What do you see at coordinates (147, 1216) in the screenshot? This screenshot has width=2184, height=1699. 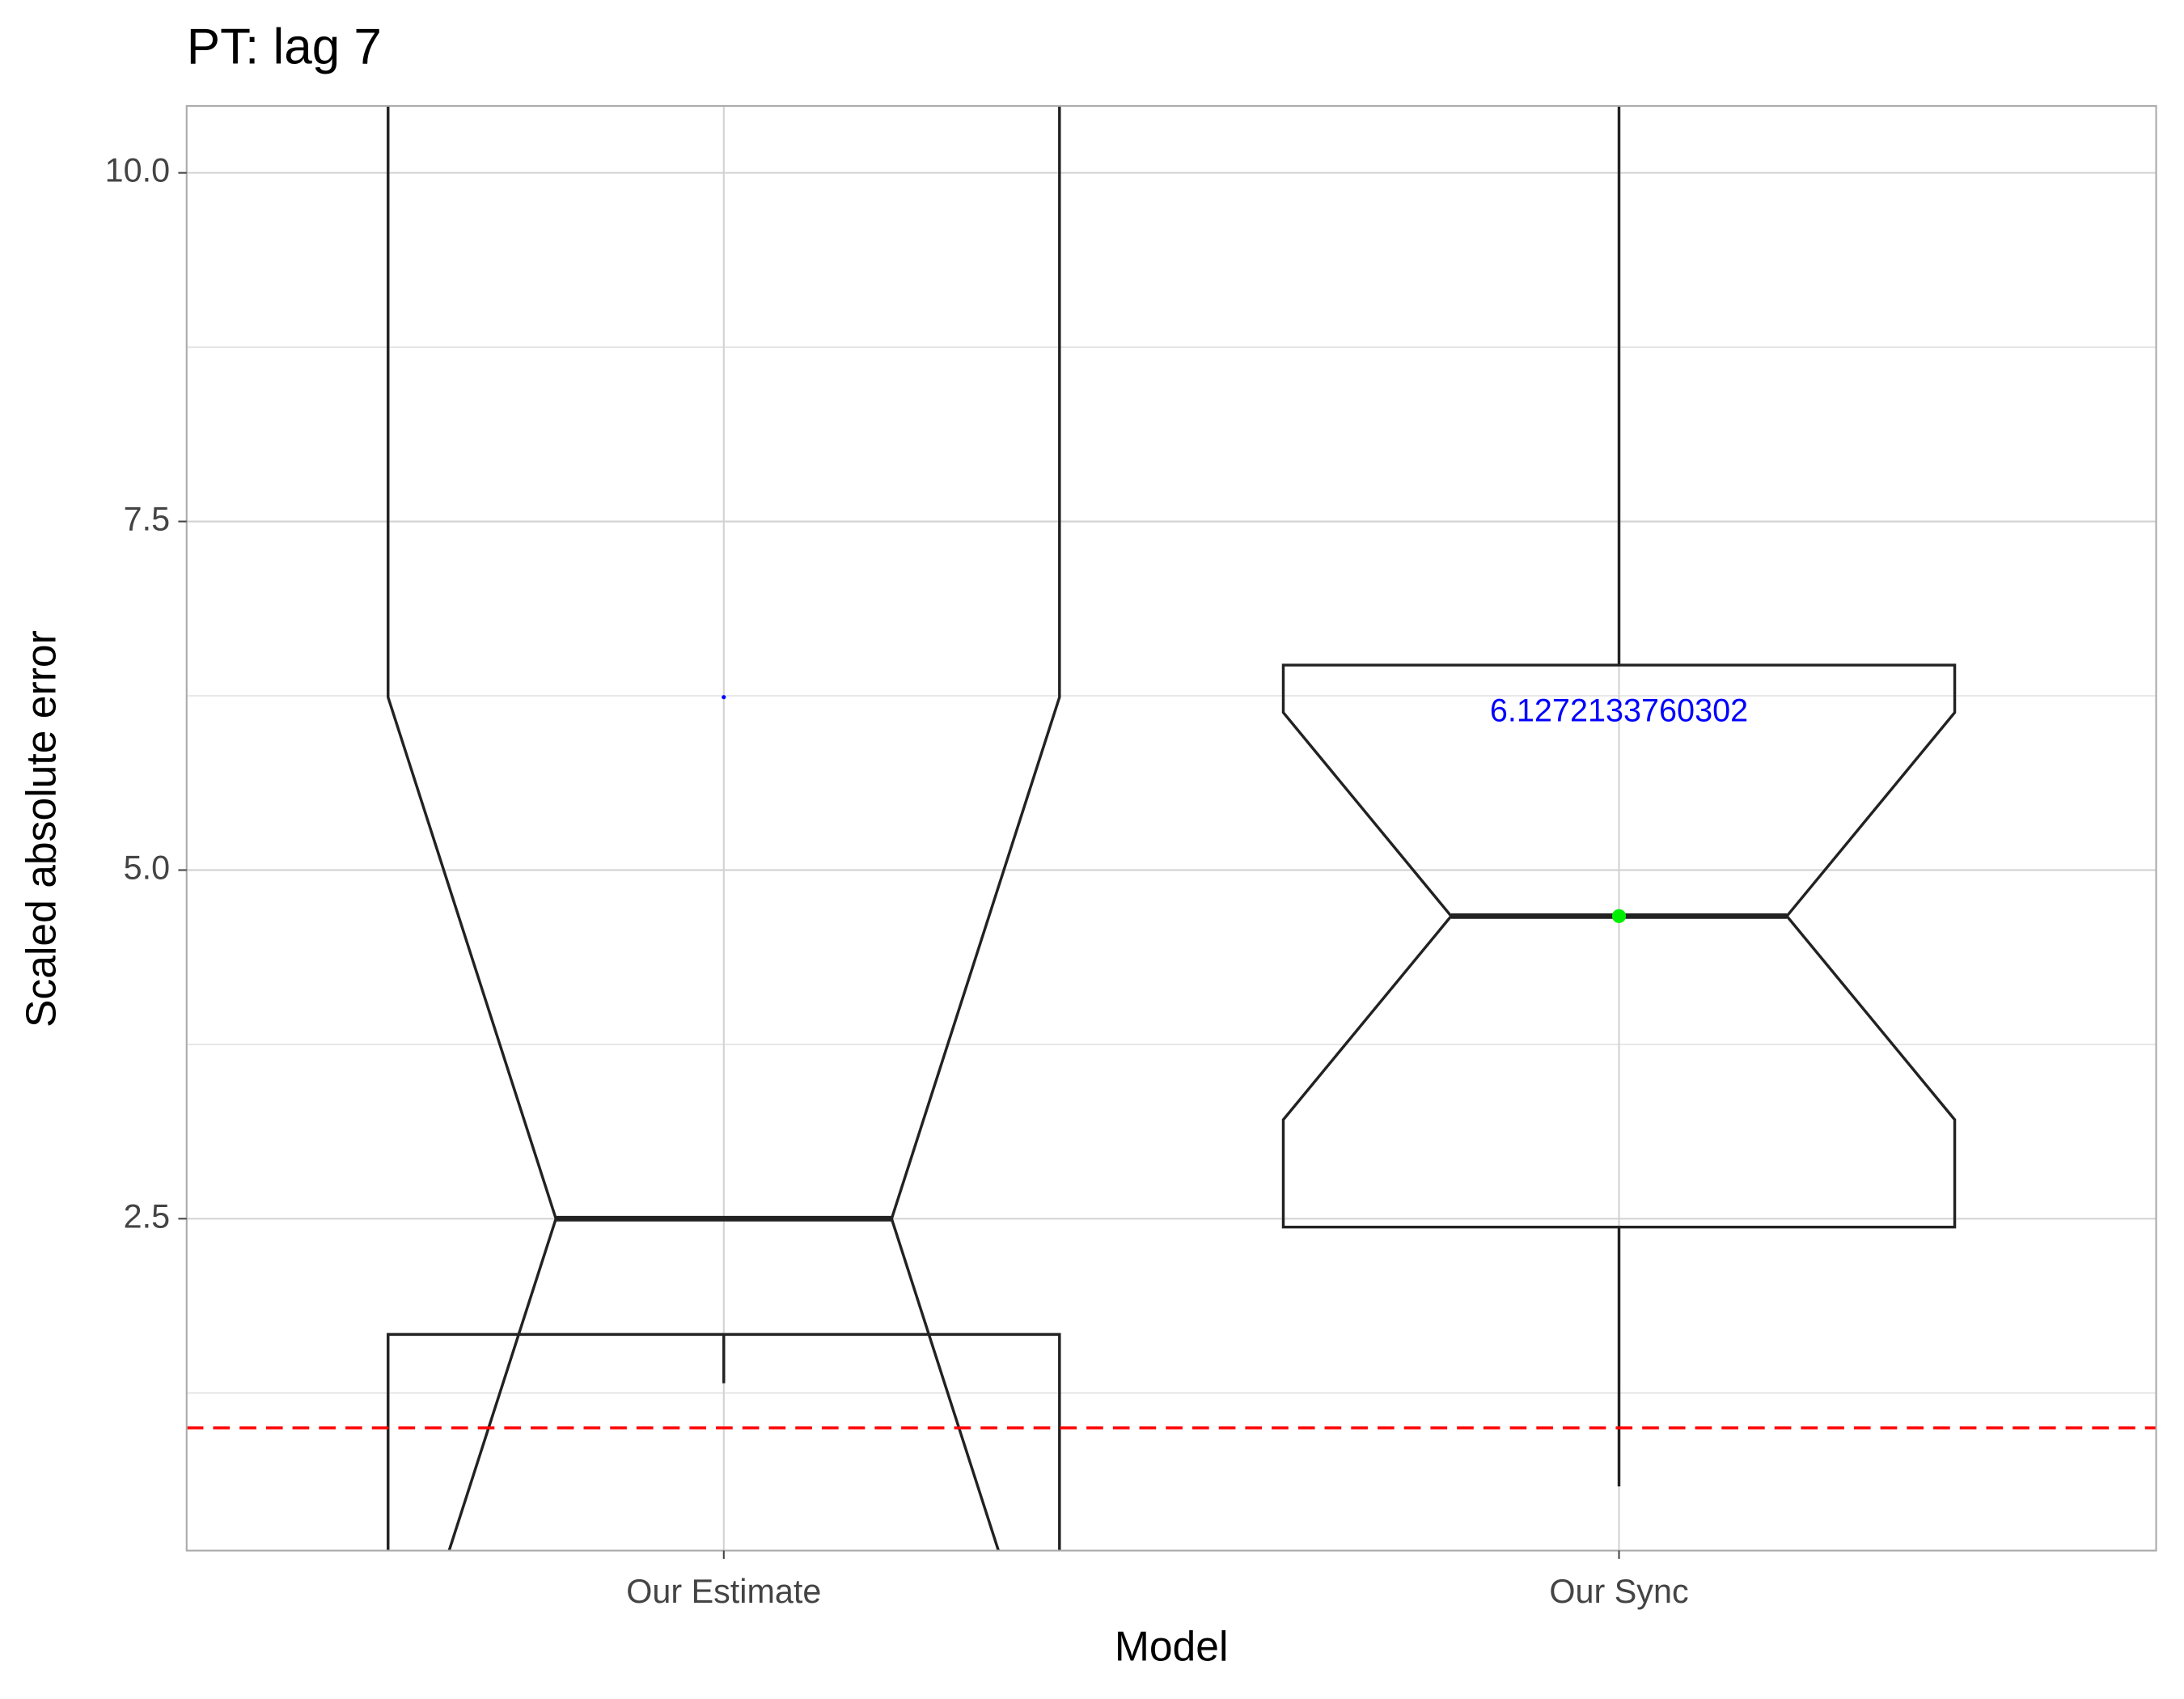 I see `y-tick-label: 2.5` at bounding box center [147, 1216].